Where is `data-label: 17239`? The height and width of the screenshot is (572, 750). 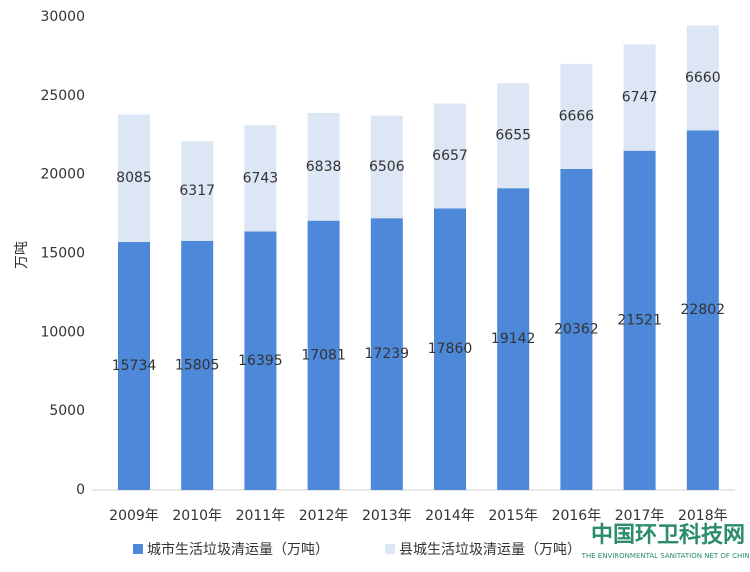 data-label: 17239 is located at coordinates (387, 354).